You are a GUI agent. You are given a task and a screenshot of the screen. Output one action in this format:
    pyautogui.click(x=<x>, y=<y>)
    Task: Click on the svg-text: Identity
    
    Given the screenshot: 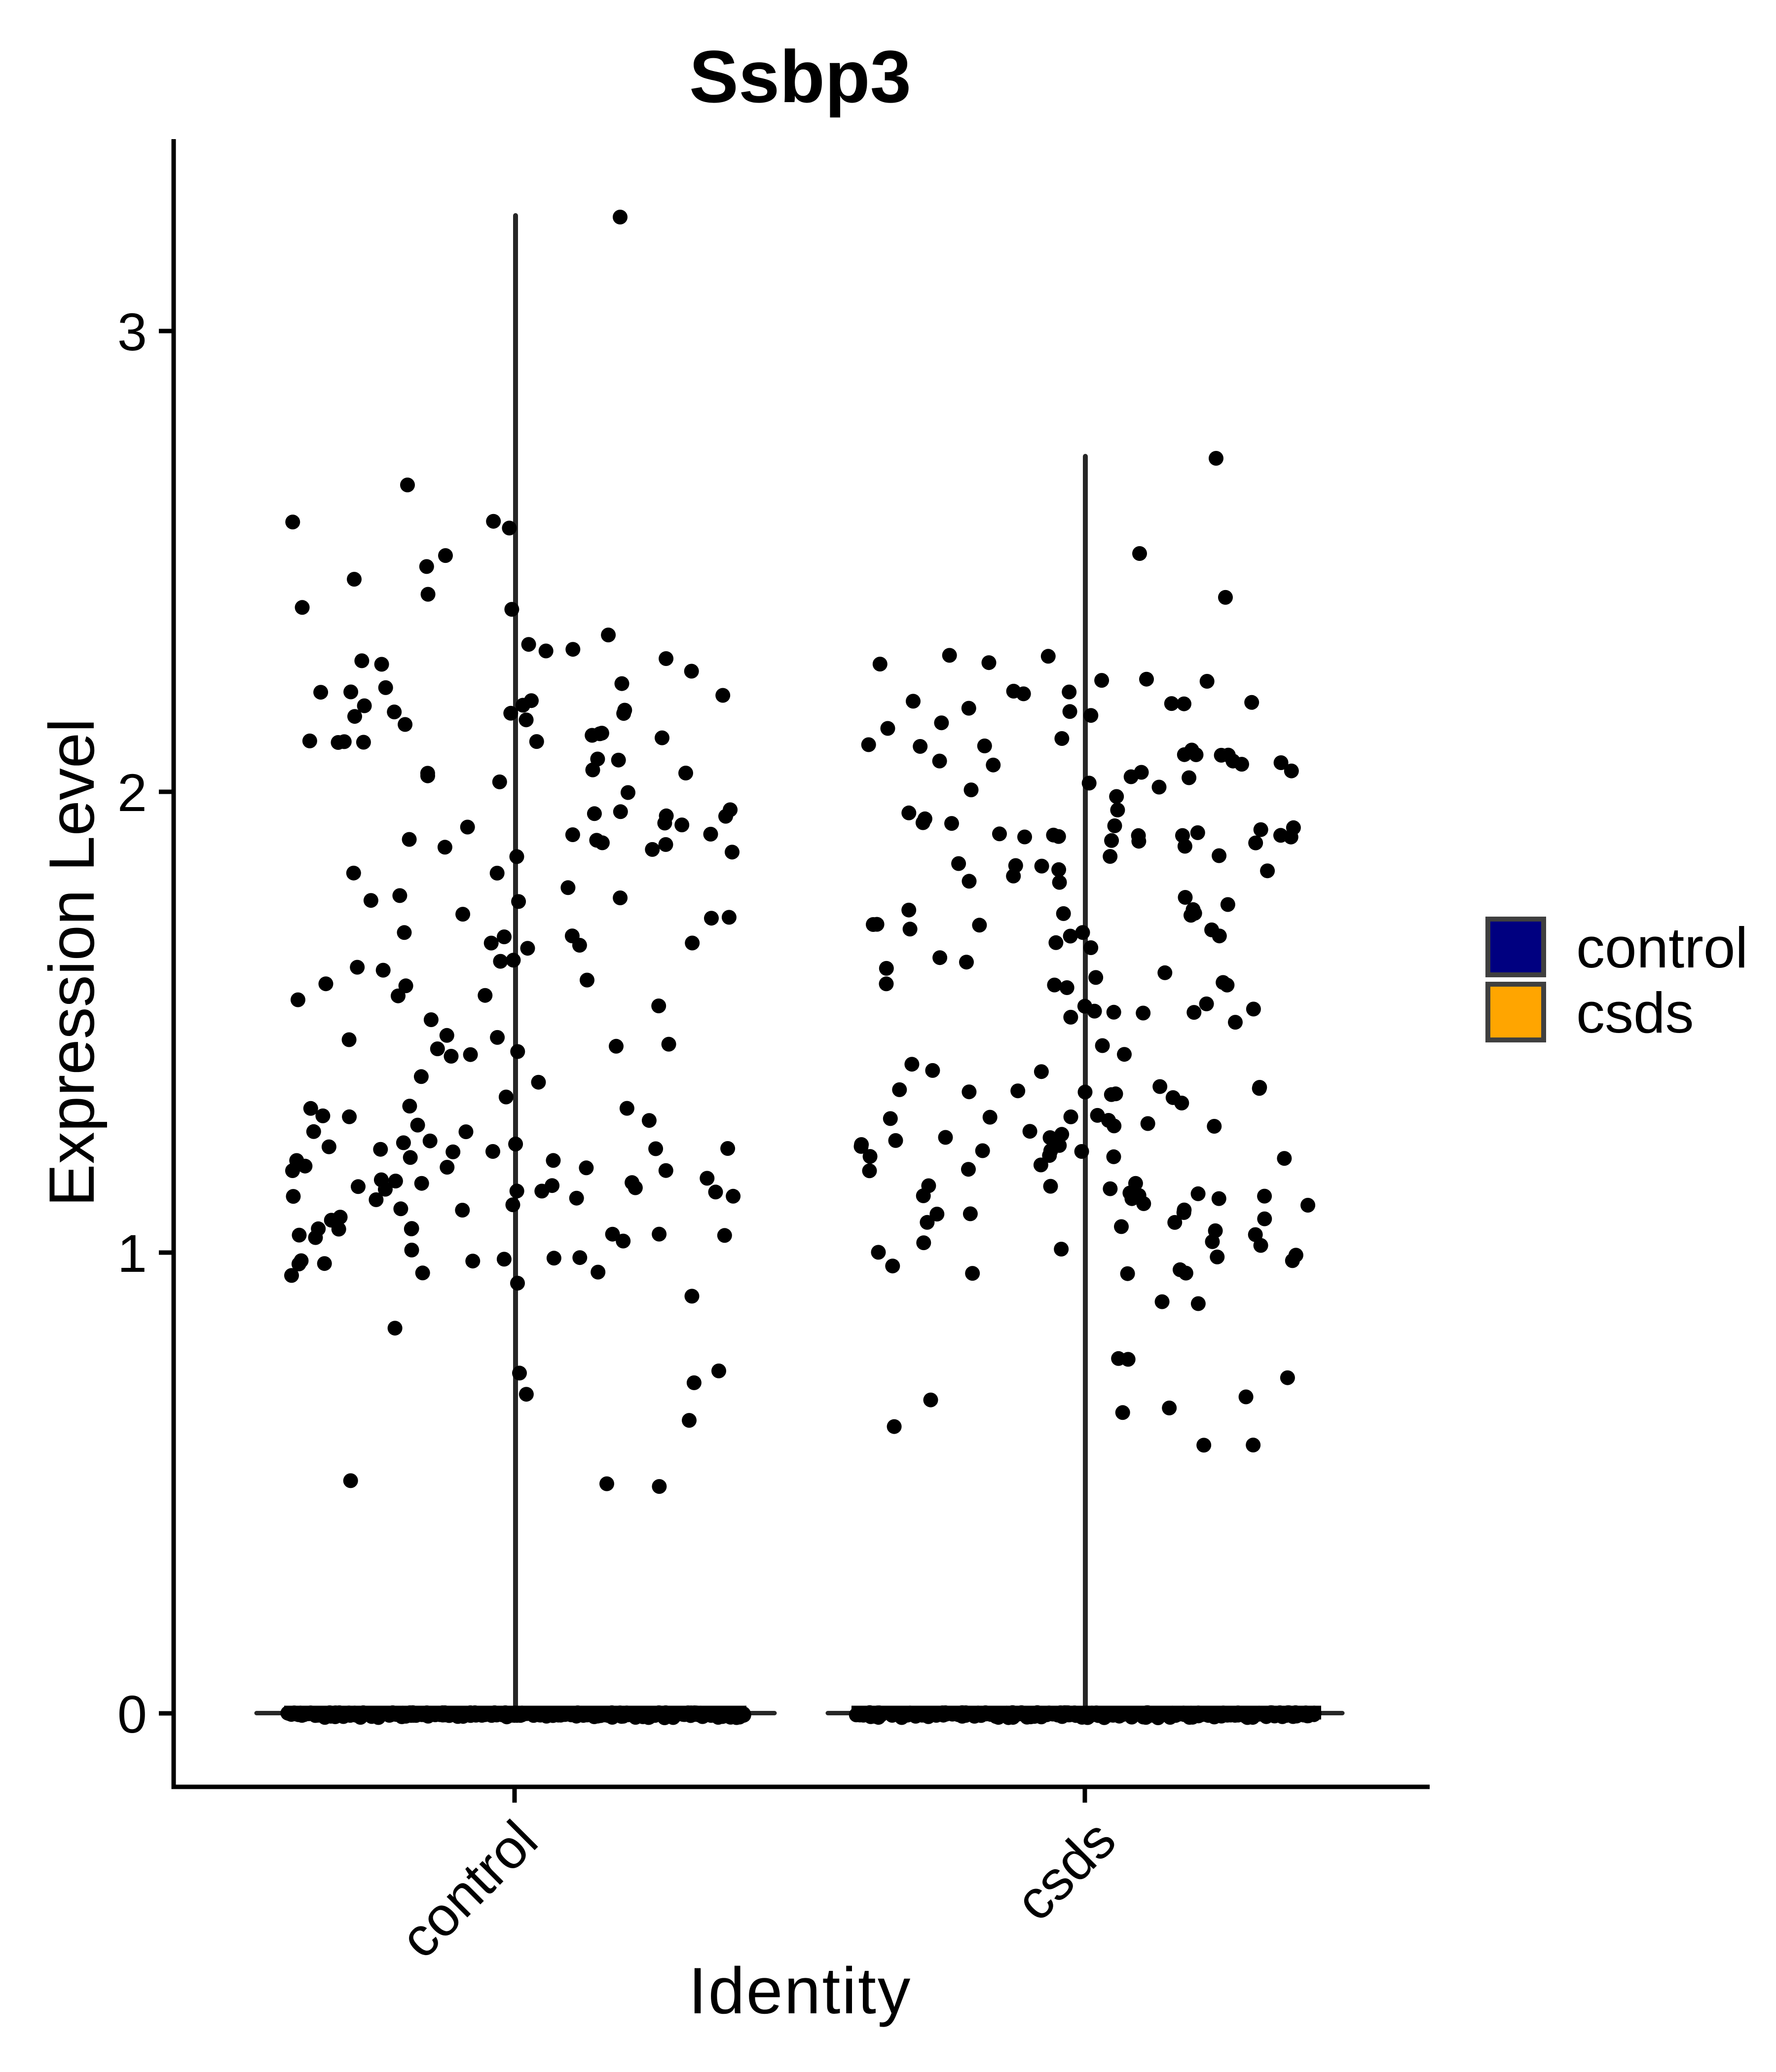 What is the action you would take?
    pyautogui.click(x=801, y=1992)
    